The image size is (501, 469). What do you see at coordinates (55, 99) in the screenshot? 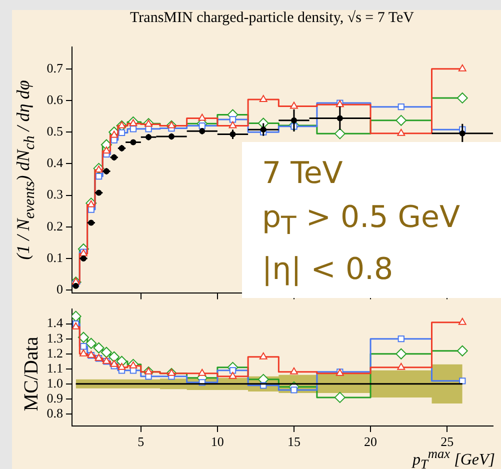
I see `y-tick-label: 0.6` at bounding box center [55, 99].